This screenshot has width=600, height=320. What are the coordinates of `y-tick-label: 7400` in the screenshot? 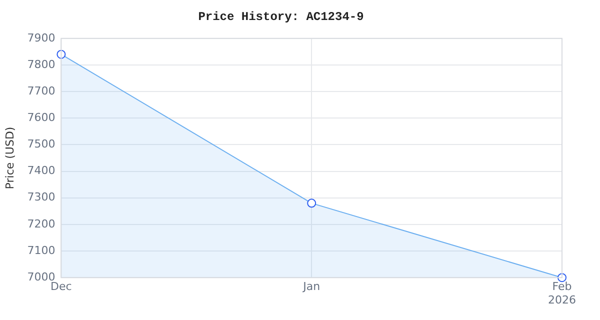 It's located at (41, 171).